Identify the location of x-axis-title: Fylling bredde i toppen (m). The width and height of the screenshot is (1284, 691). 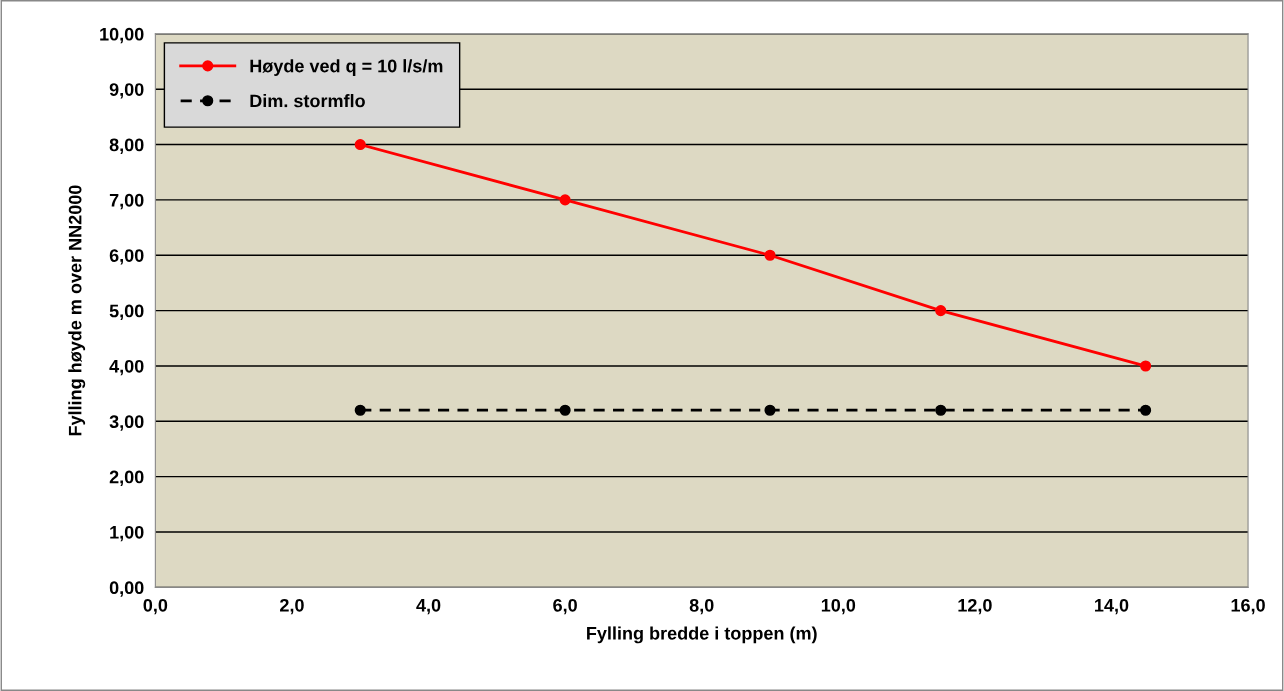
(702, 635).